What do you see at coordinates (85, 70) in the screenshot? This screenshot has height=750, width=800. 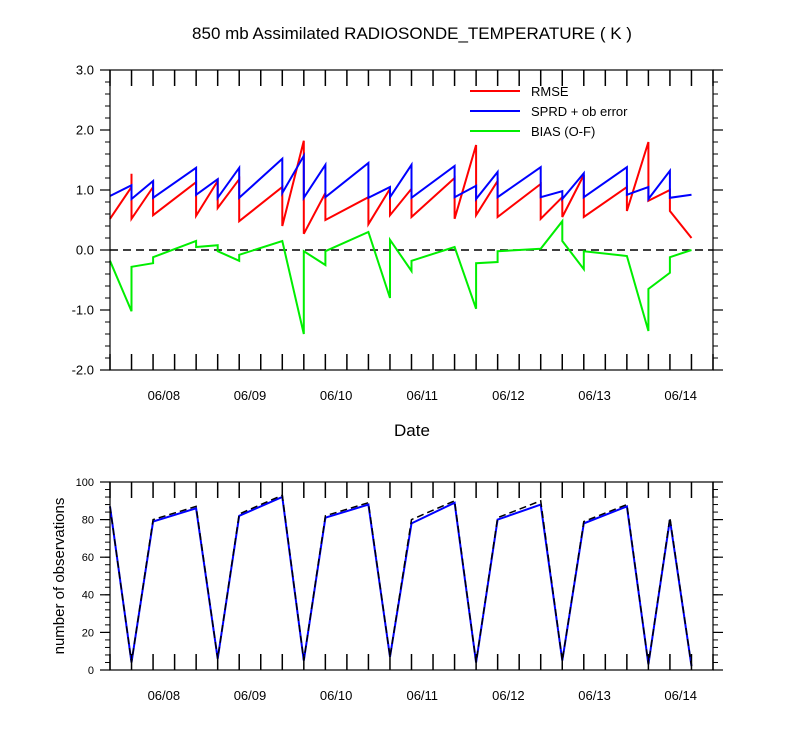 I see `y-tick-label: 3.0` at bounding box center [85, 70].